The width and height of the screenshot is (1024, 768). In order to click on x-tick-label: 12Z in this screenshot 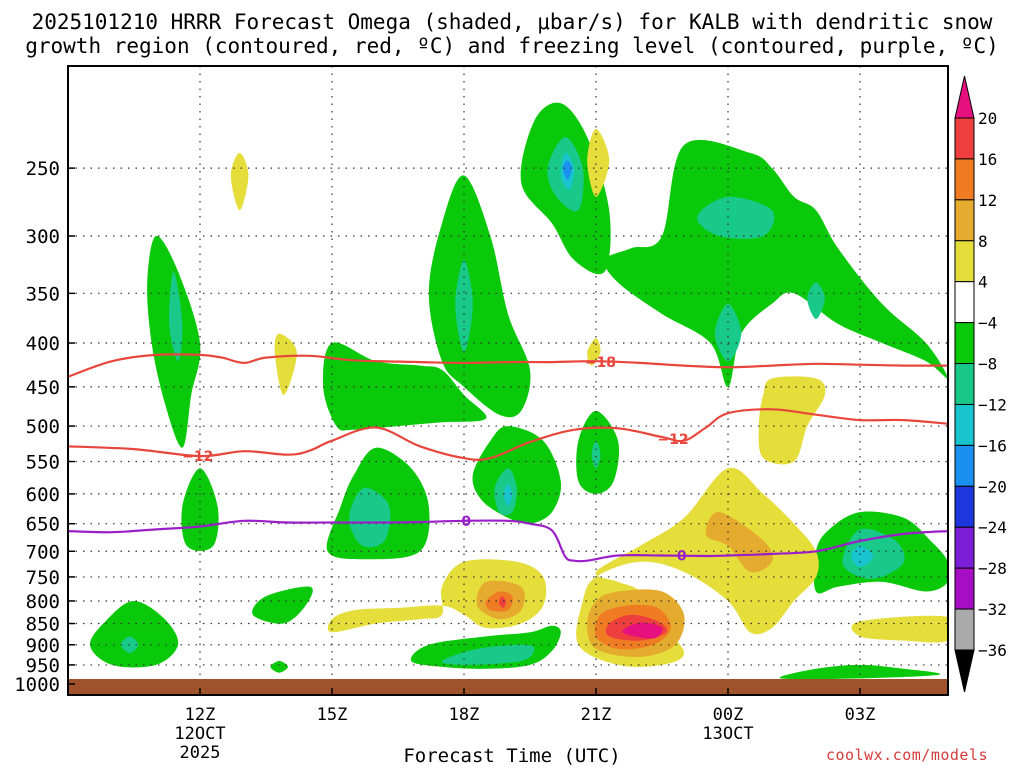, I will do `click(200, 715)`.